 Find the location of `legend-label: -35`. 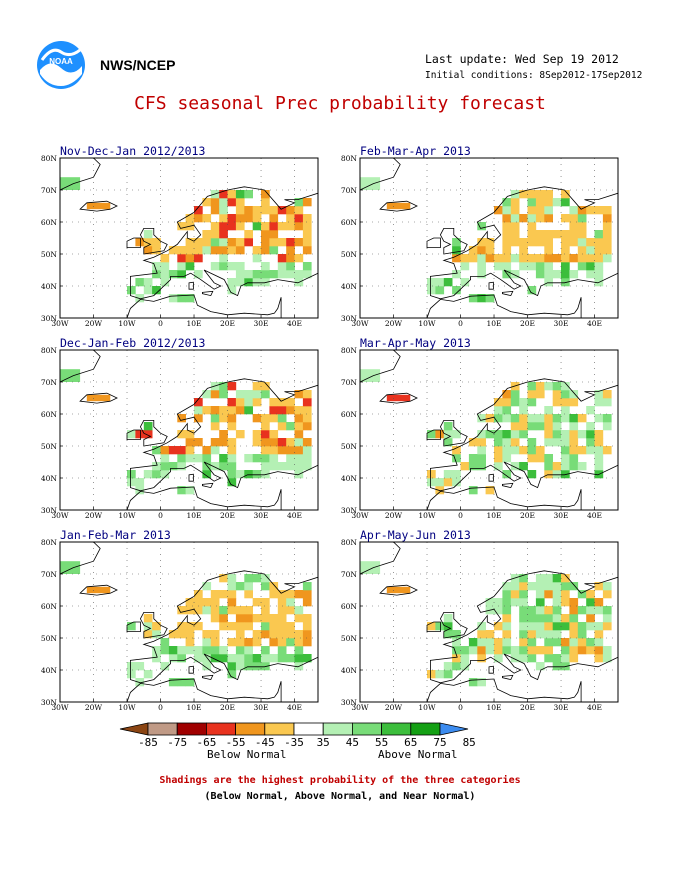

legend-label: -35 is located at coordinates (294, 742).